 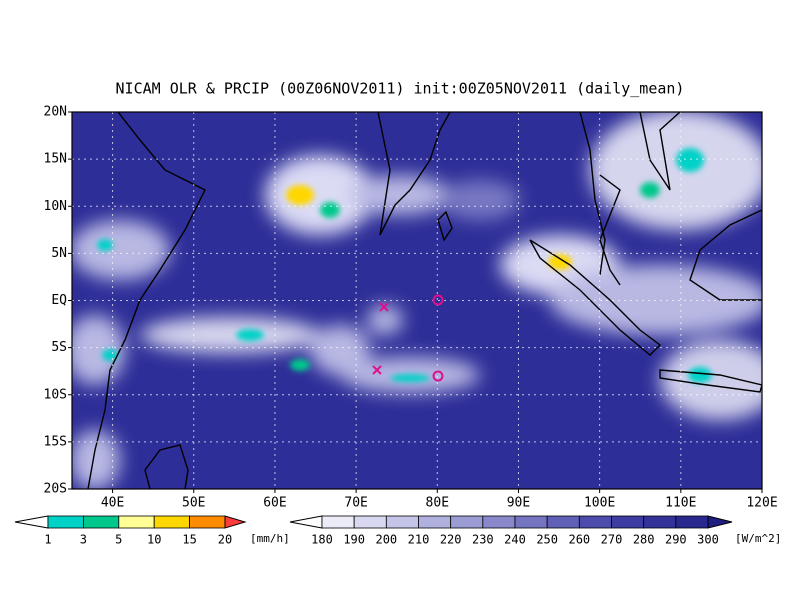 I want to click on lon-label: 40E, so click(x=112, y=503).